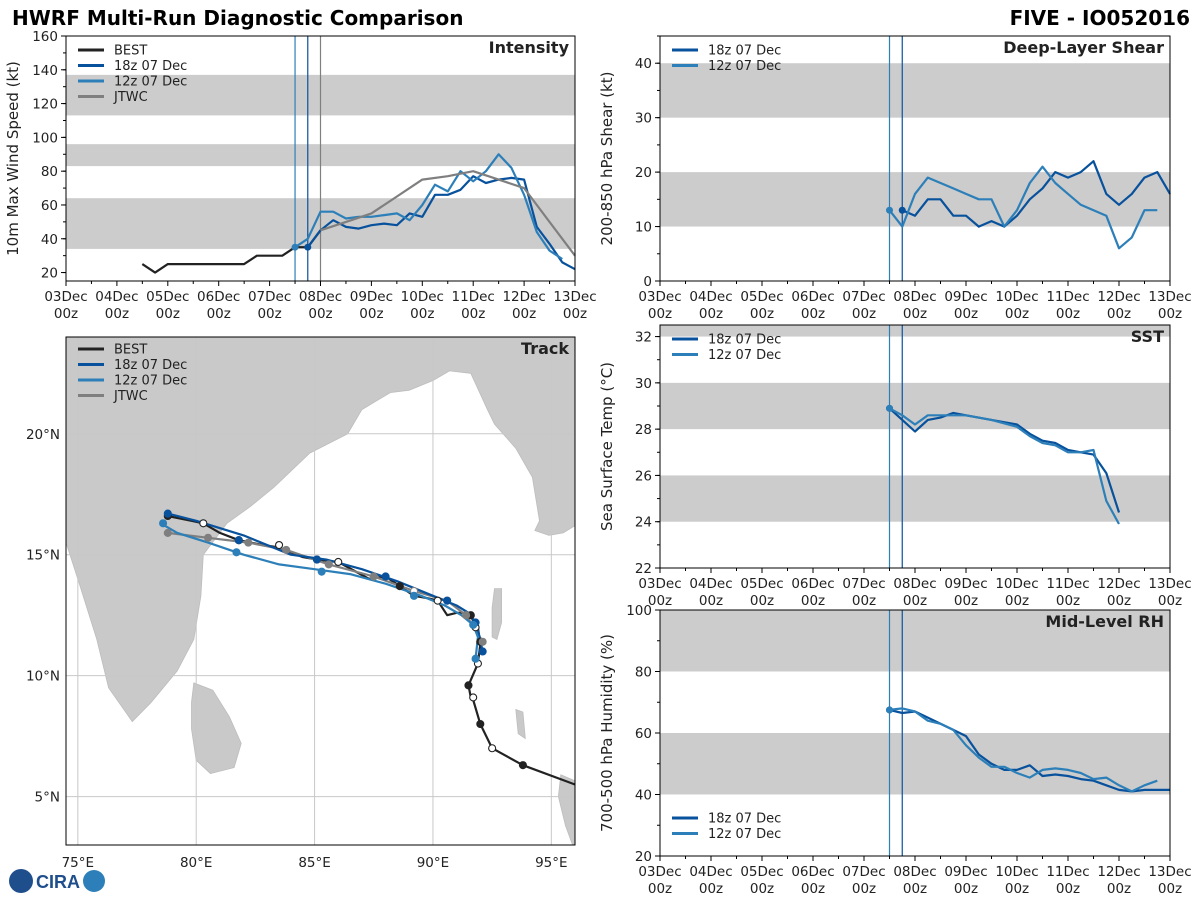 The height and width of the screenshot is (900, 1200). Describe the element at coordinates (1147, 336) in the screenshot. I see `panel-title: SST` at that location.